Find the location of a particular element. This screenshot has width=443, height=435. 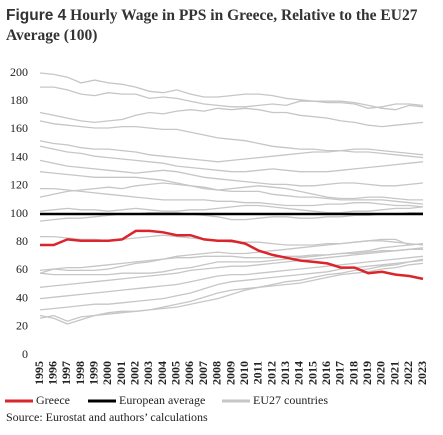

series-line is located at coordinates (232, 255).